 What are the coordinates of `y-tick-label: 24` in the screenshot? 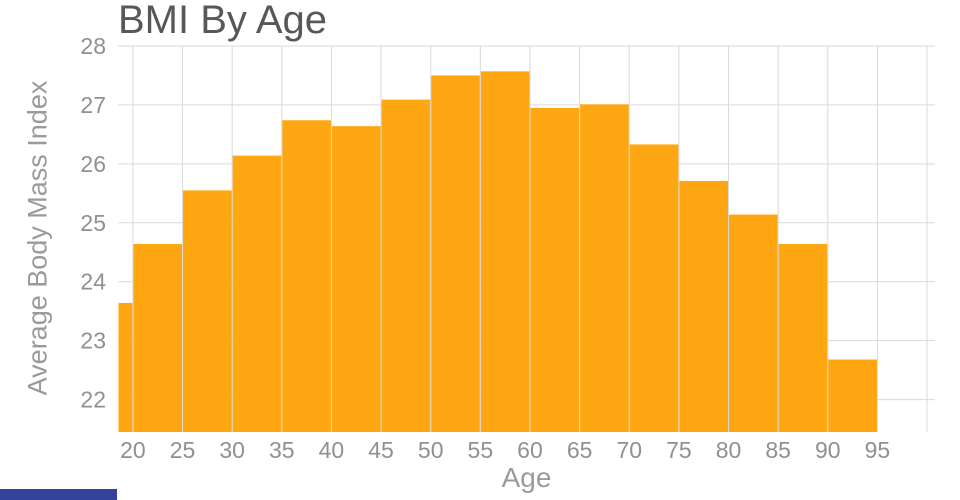 It's located at (93, 282).